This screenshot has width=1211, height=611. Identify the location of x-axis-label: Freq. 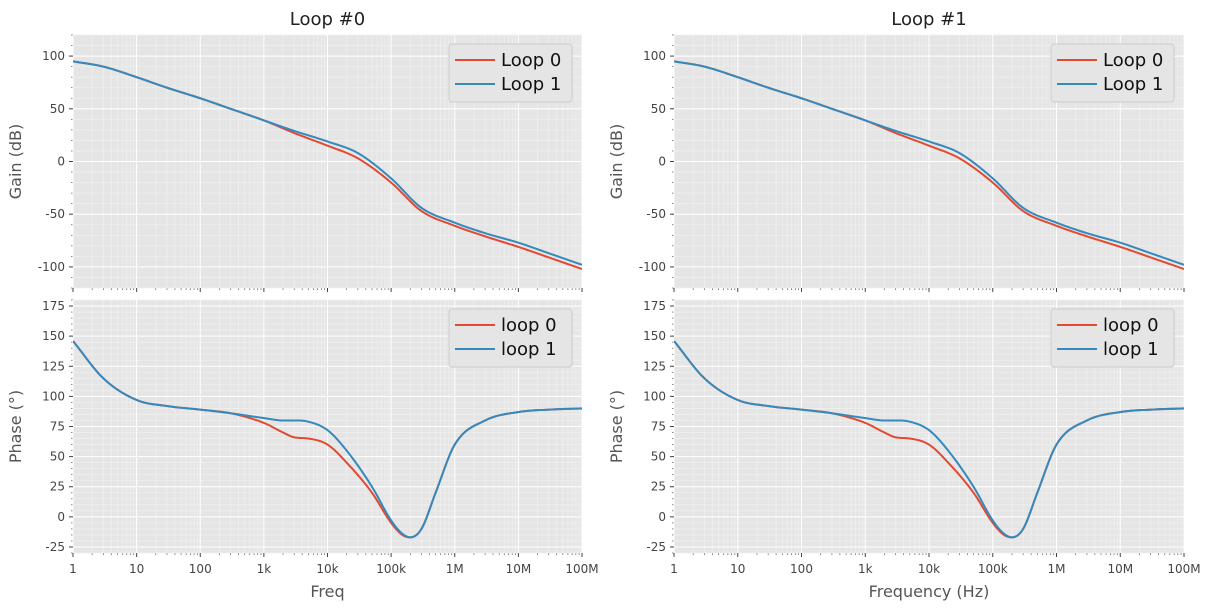
(327, 591).